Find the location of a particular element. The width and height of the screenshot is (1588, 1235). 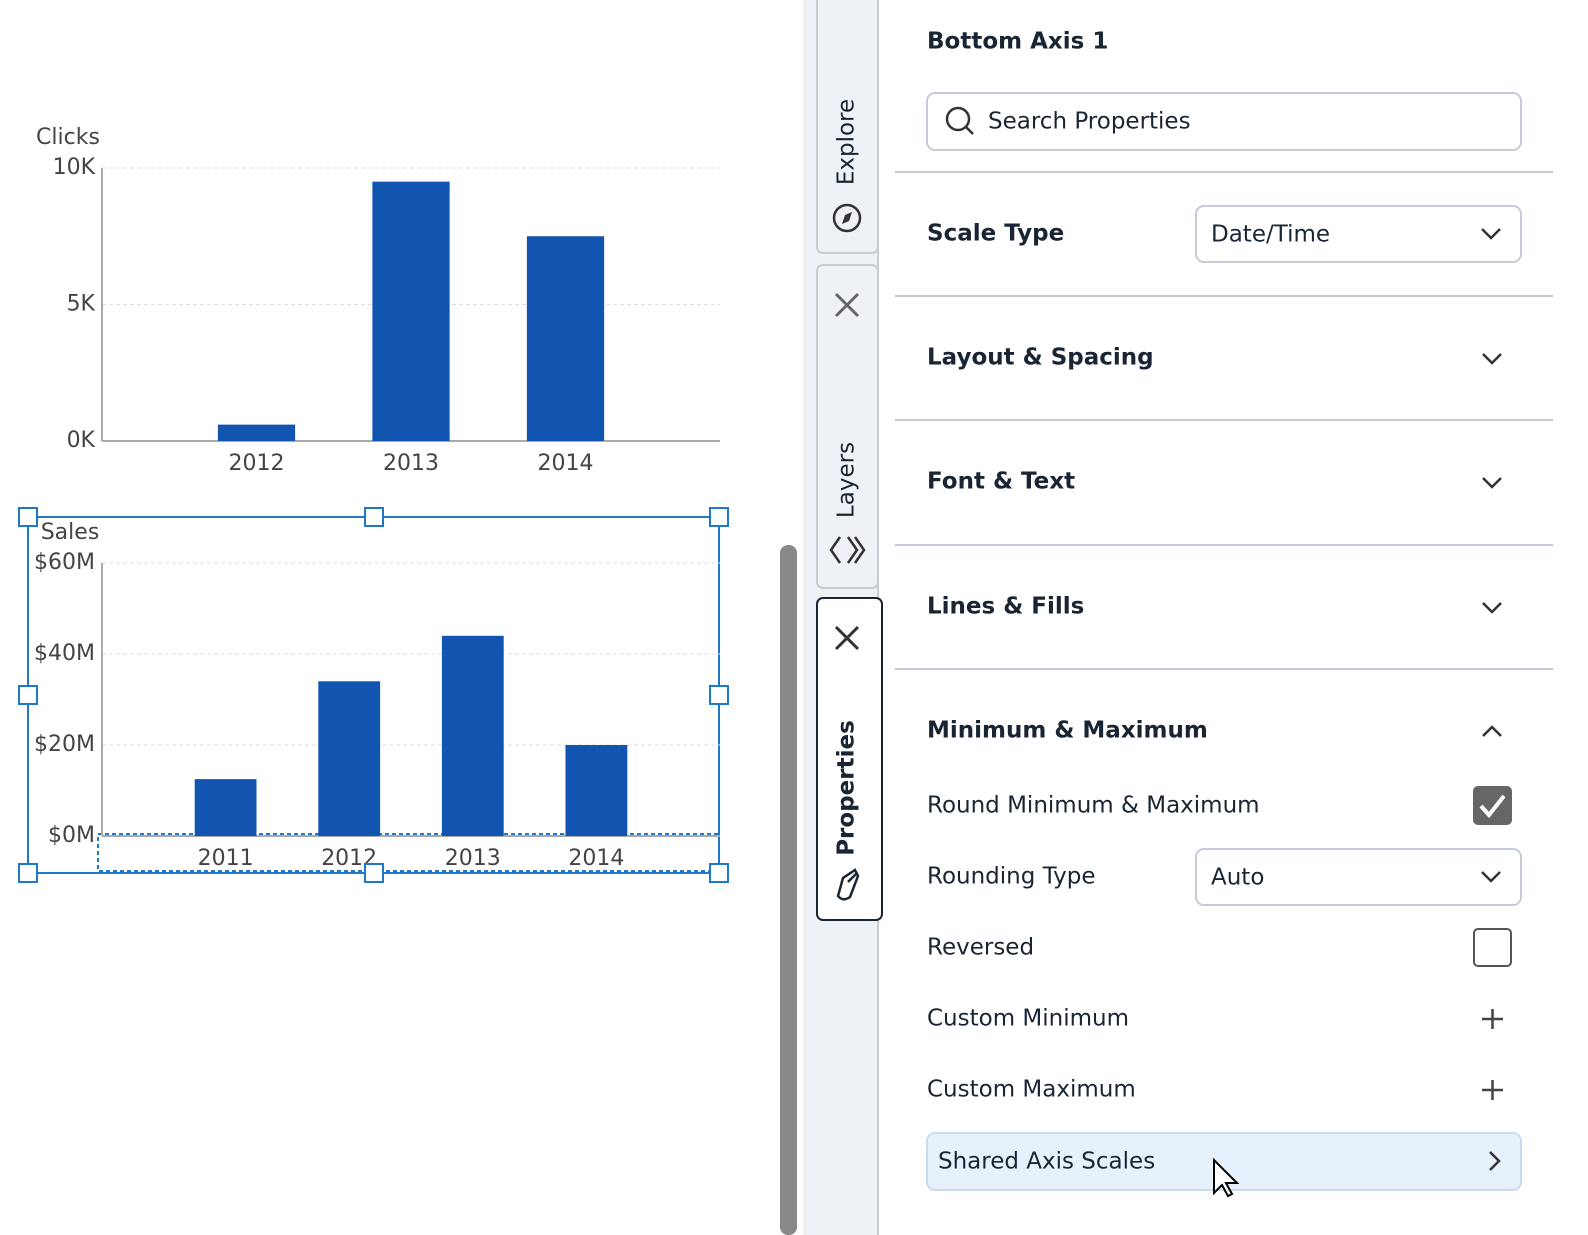

tab-label: Layers is located at coordinates (847, 480).